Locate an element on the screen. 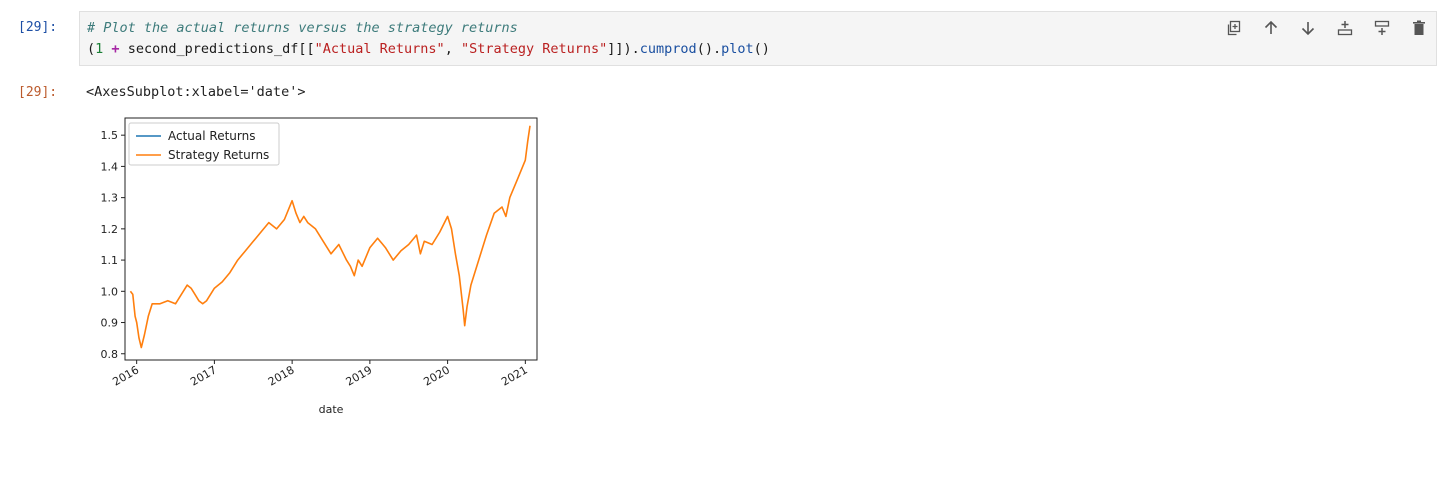 The width and height of the screenshot is (1455, 488). code-token: plot is located at coordinates (737, 49).